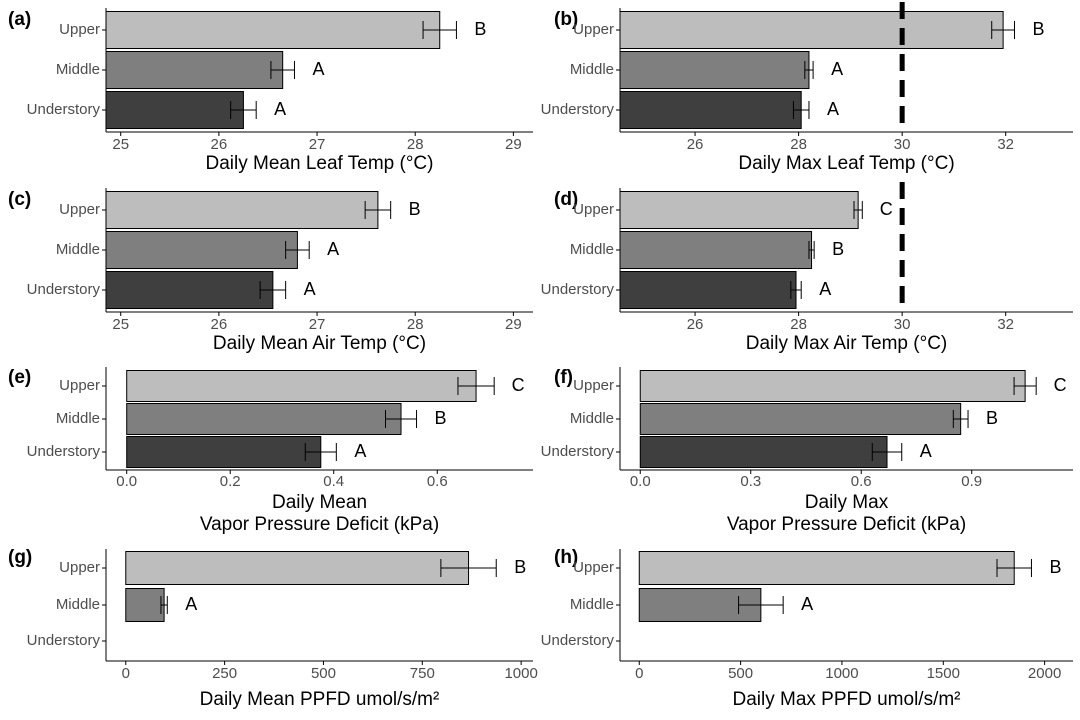  What do you see at coordinates (230, 481) in the screenshot?
I see `x-tick-label: 0.2` at bounding box center [230, 481].